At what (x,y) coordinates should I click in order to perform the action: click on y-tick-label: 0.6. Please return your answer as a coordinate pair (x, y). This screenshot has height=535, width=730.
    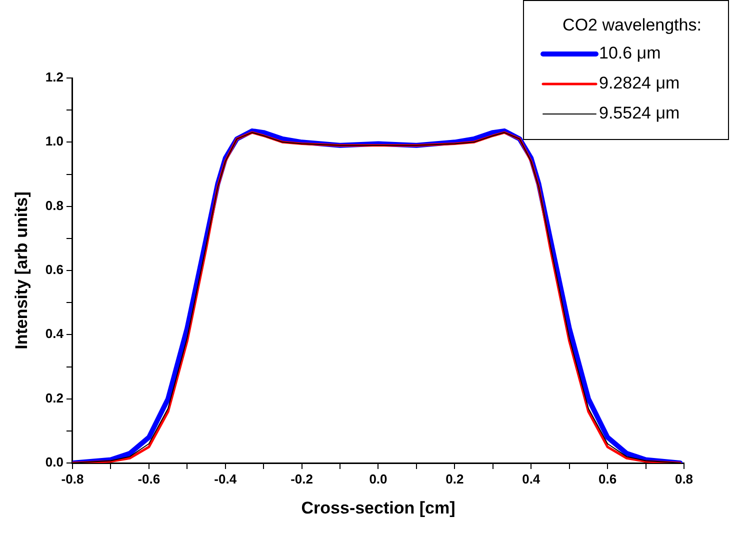
    Looking at the image, I should click on (54, 270).